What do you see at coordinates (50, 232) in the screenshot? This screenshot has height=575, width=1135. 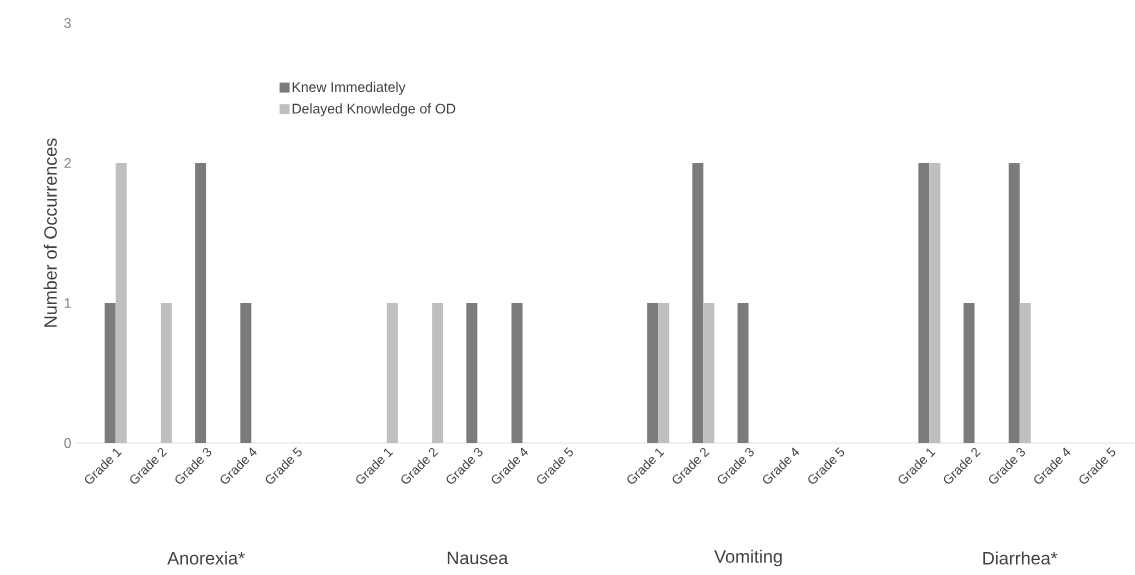 I see `y-axis-title: Number of Occurrences` at bounding box center [50, 232].